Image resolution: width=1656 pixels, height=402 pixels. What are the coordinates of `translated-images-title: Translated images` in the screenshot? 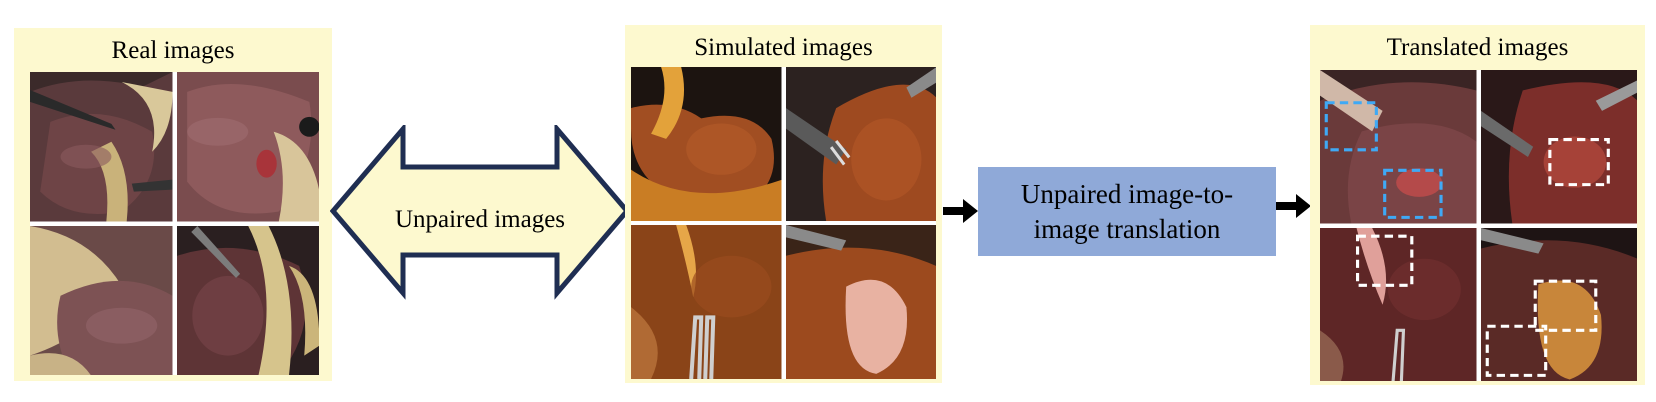 It's located at (1477, 47).